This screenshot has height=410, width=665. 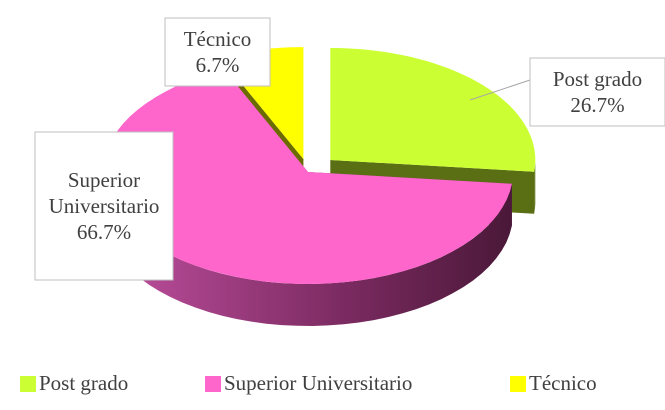 I want to click on data-label: Post grado 26.7%, so click(x=597, y=92).